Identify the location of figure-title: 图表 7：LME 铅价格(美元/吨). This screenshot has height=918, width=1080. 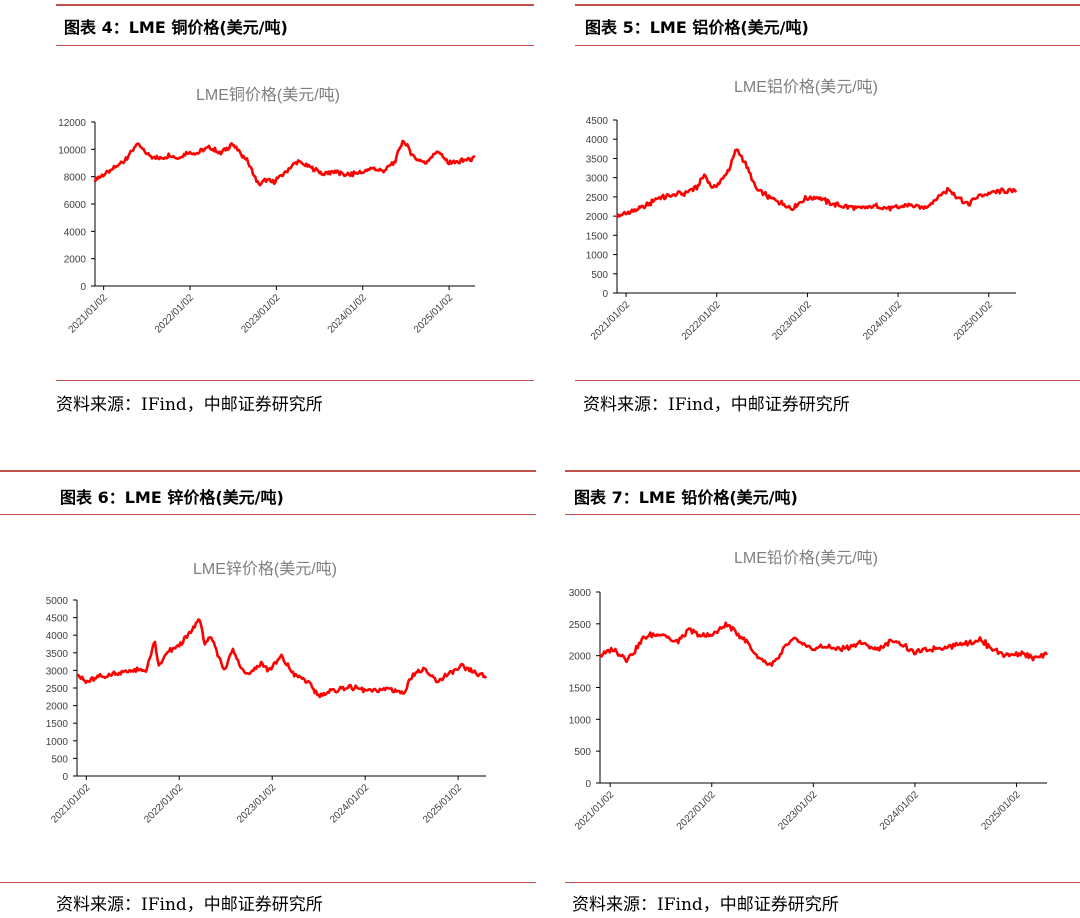
(686, 497).